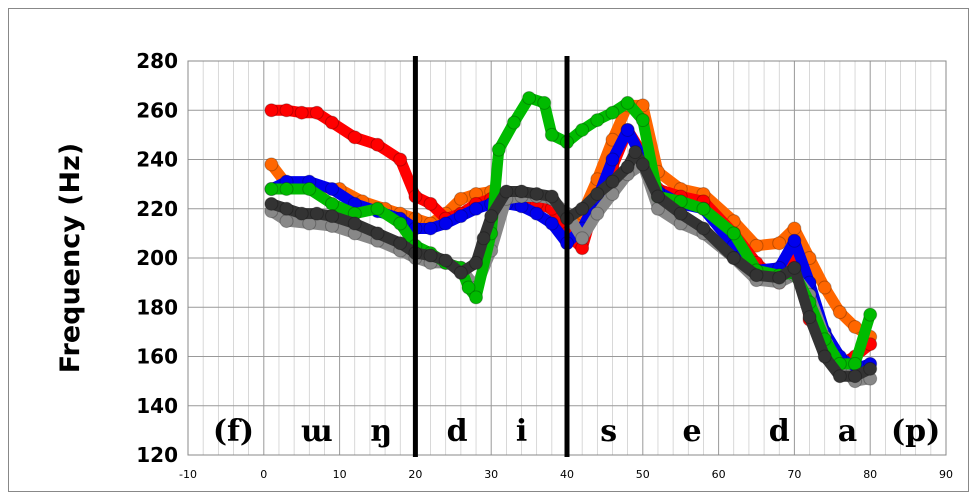  What do you see at coordinates (567, 474) in the screenshot?
I see `x-tick-label: 40` at bounding box center [567, 474].